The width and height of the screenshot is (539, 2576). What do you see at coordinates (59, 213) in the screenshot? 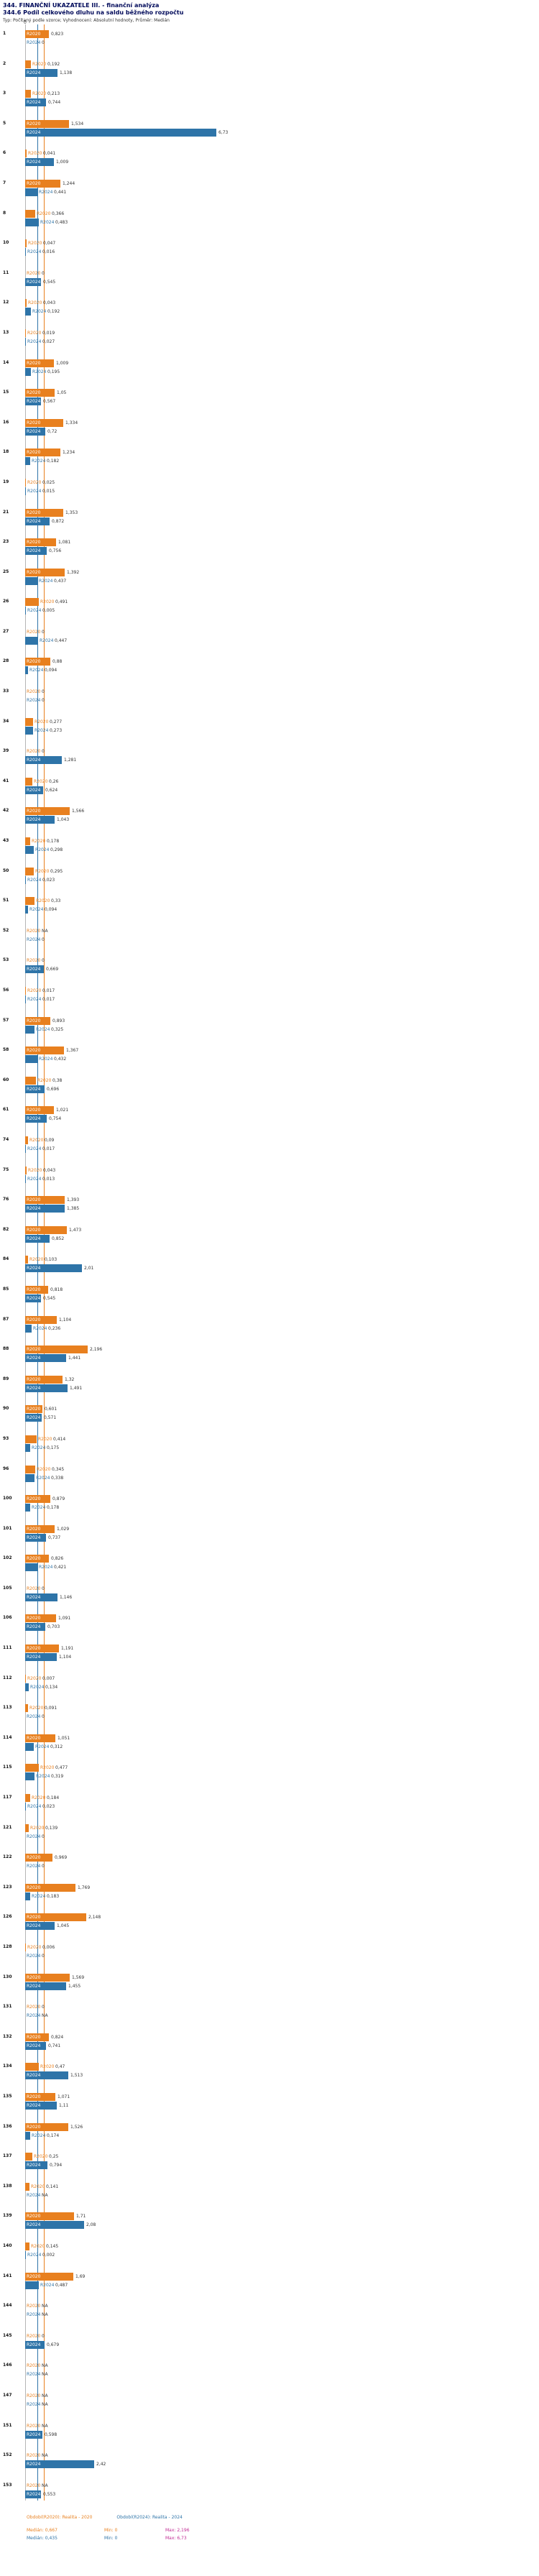
I see `bar-value: 0,366` at bounding box center [59, 213].